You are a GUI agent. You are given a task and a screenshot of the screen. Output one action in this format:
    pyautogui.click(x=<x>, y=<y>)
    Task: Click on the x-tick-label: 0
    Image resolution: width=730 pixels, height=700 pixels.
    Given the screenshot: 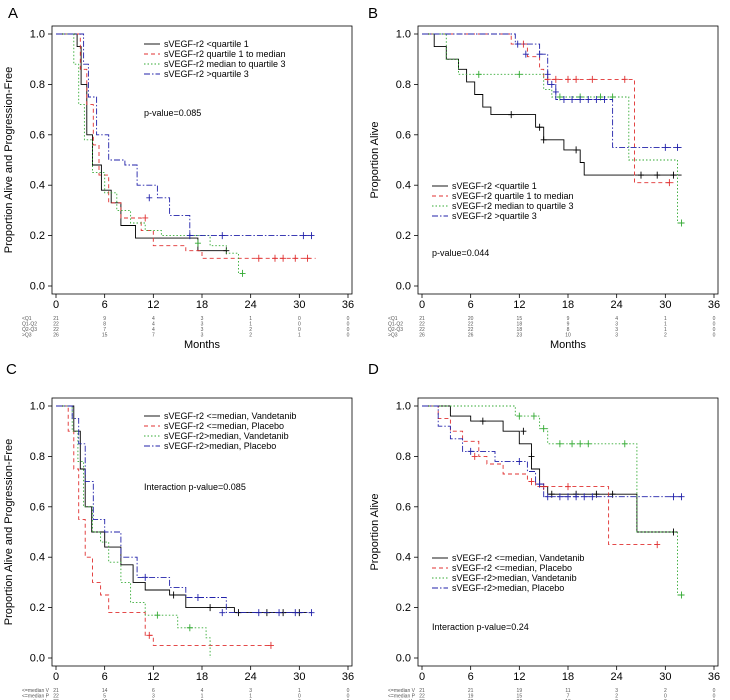 What is the action you would take?
    pyautogui.click(x=56, y=677)
    